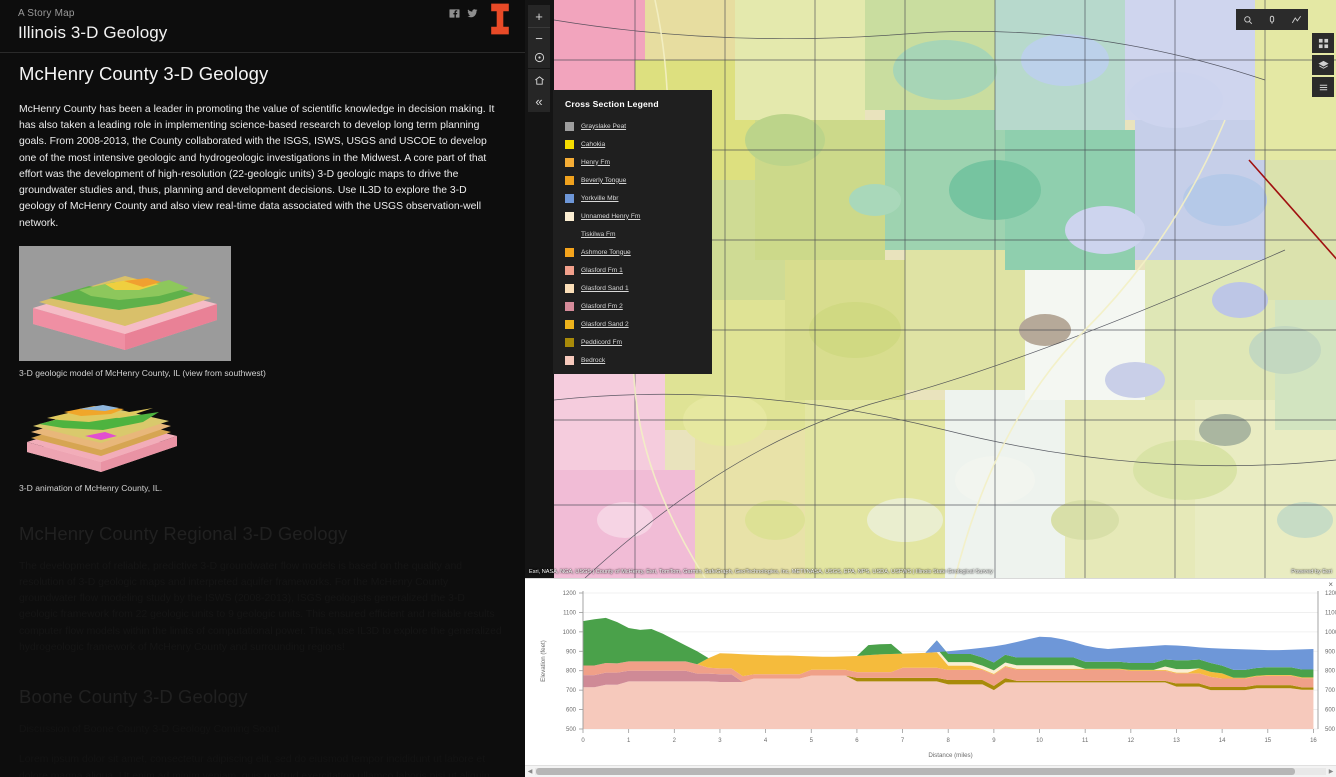  Describe the element at coordinates (602, 306) in the screenshot. I see `legend-item-label: Glasford Fm 2` at that location.